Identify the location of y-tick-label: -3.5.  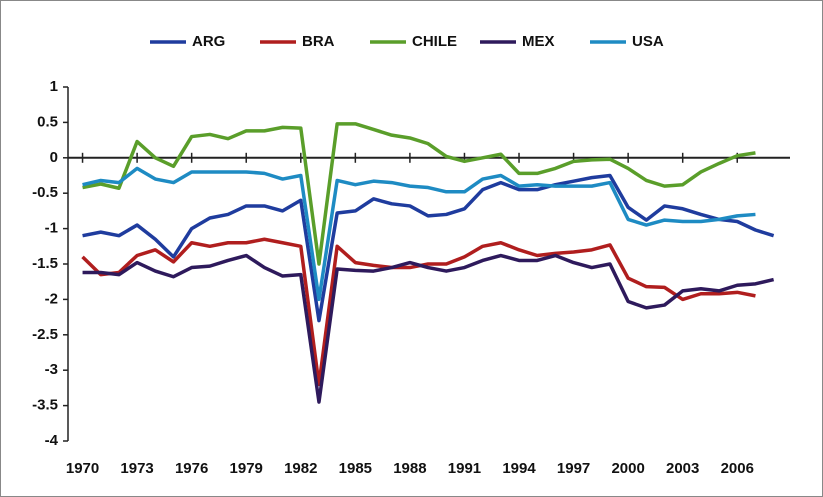
(45, 405).